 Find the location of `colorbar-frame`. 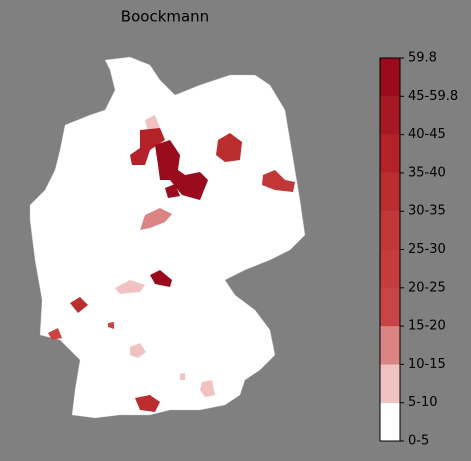

colorbar-frame is located at coordinates (390, 249).